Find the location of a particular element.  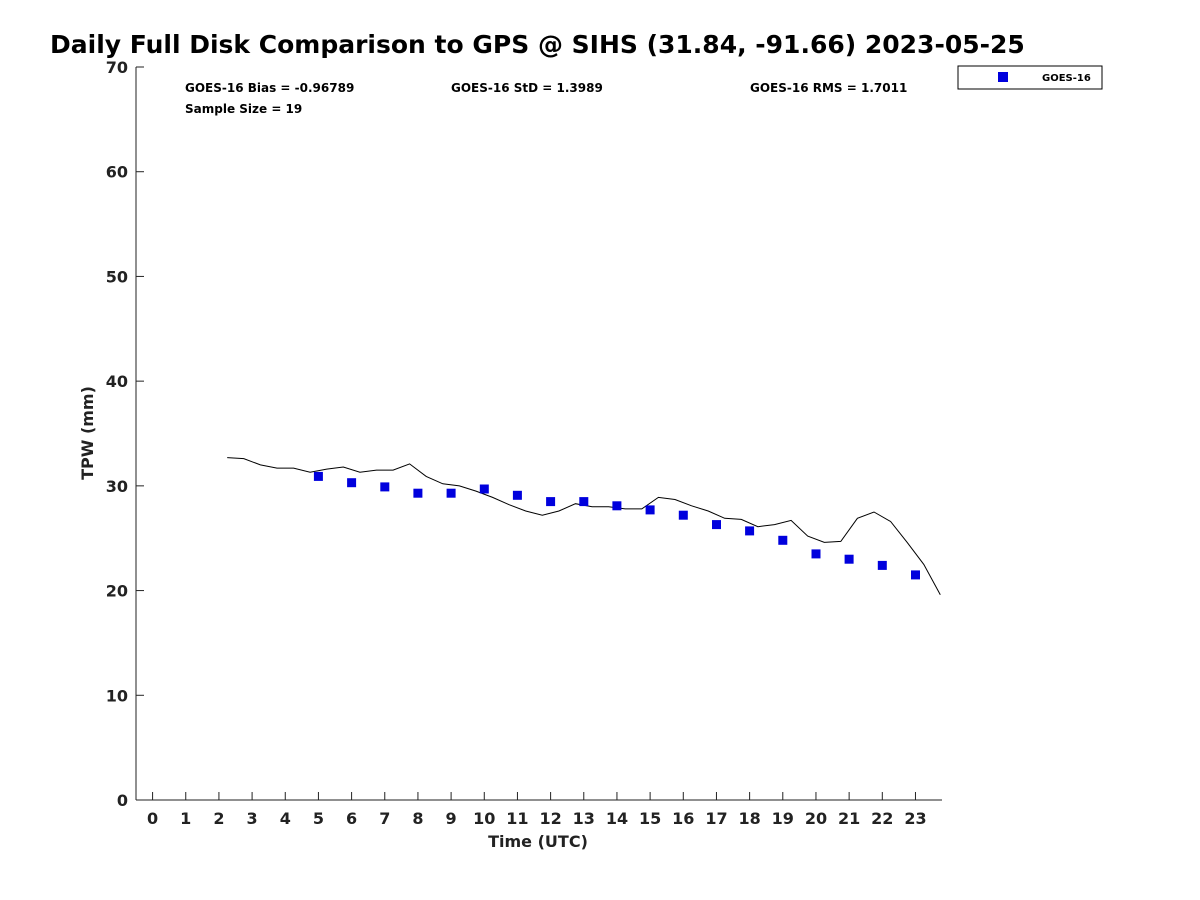

y-tick-label: 60 is located at coordinates (117, 172).